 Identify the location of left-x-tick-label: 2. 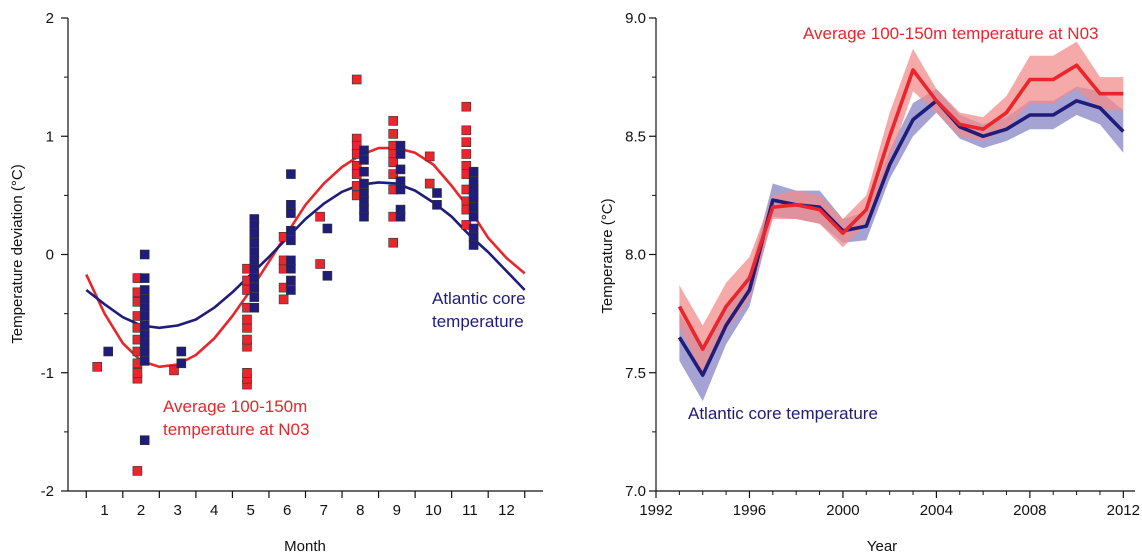
(141, 510).